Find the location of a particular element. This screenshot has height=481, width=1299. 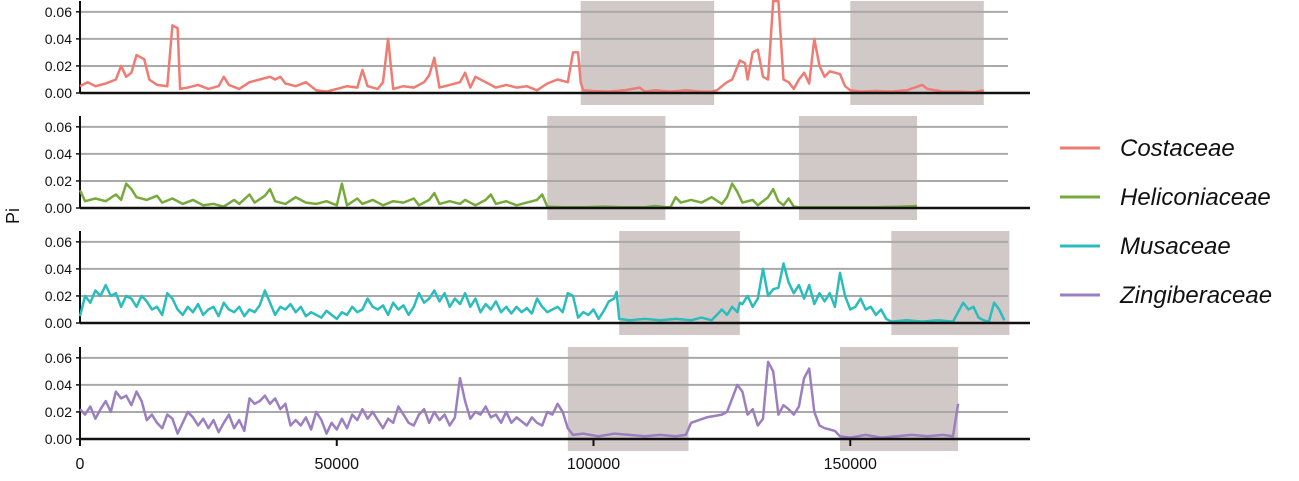

x-tick-label: 150000 is located at coordinates (850, 464).